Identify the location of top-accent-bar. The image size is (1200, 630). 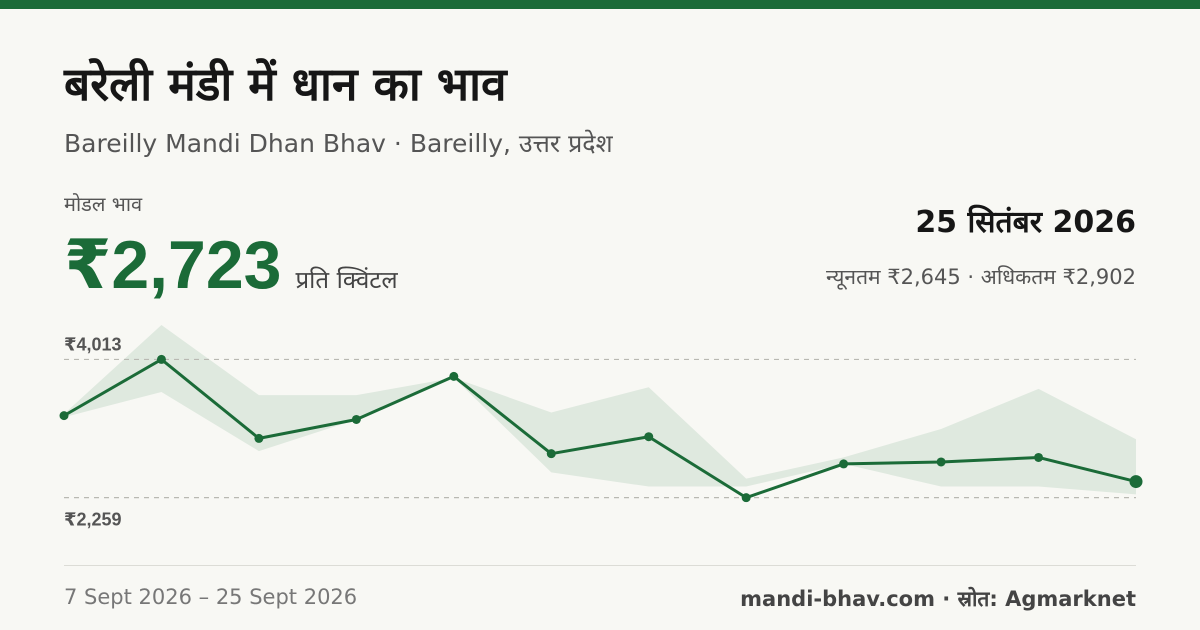
(600, 4).